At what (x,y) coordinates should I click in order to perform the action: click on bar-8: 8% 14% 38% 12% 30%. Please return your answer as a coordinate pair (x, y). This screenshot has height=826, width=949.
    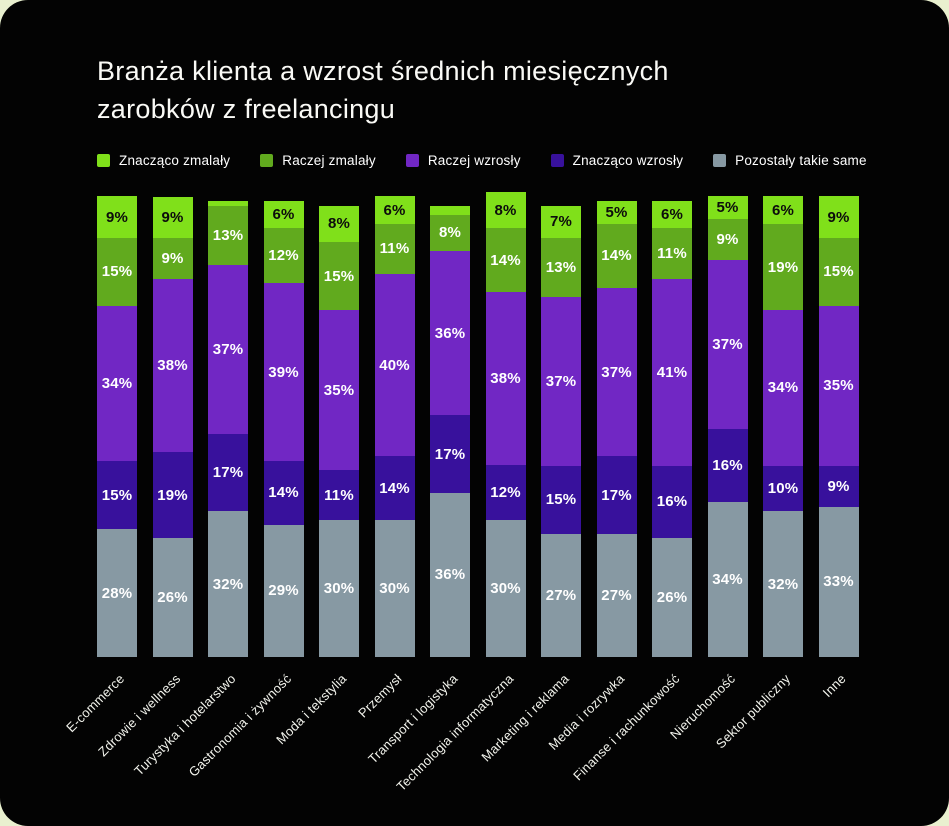
    Looking at the image, I should click on (505, 424).